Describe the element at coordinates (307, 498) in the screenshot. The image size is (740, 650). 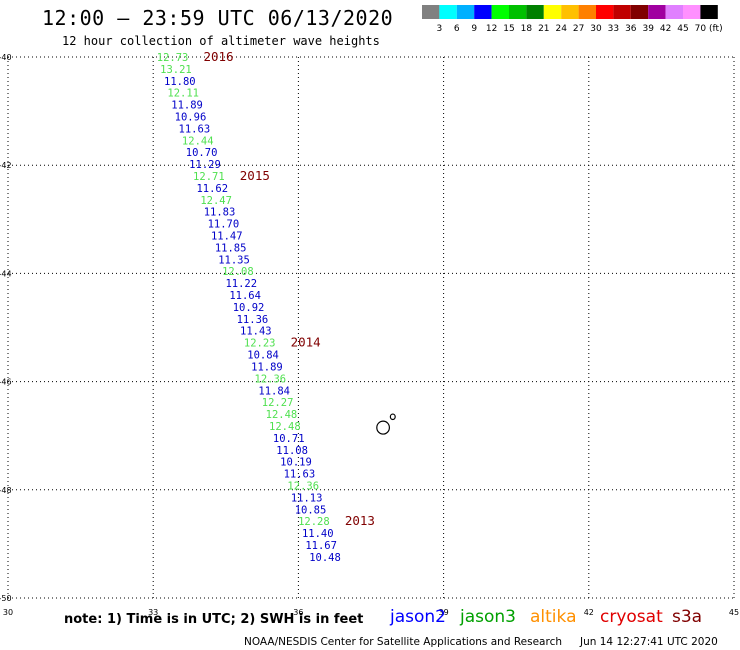
I see `wave-height-label: 11.13` at that location.